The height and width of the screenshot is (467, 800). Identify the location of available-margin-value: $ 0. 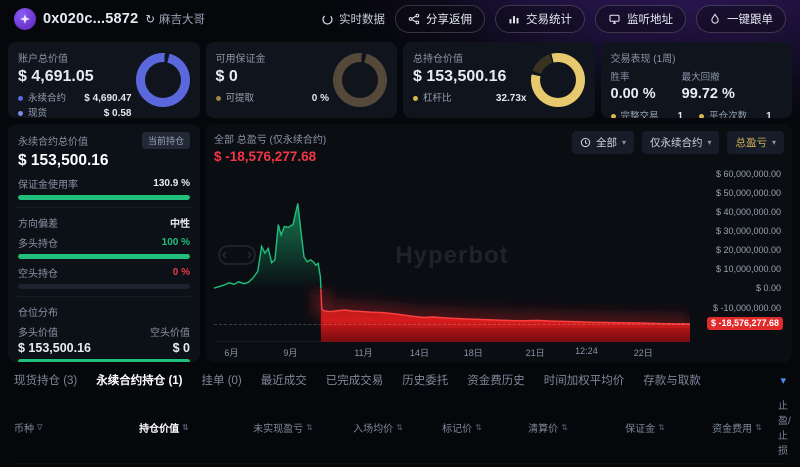
(226, 76).